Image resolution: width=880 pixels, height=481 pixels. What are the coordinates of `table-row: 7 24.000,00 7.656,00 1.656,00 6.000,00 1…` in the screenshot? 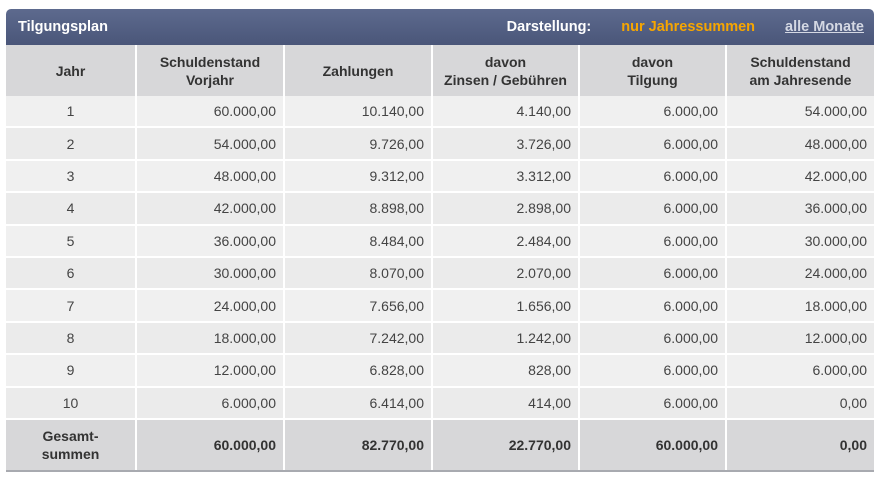 It's located at (440, 306).